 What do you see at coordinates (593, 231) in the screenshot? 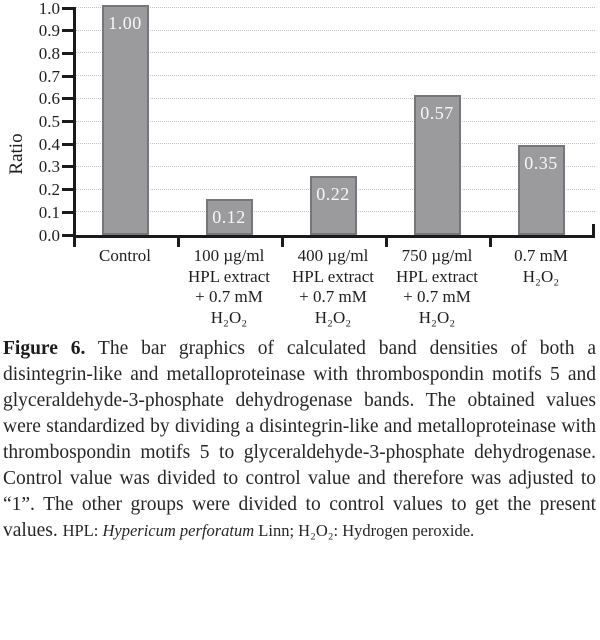
I see `x-axis-end-cap` at bounding box center [593, 231].